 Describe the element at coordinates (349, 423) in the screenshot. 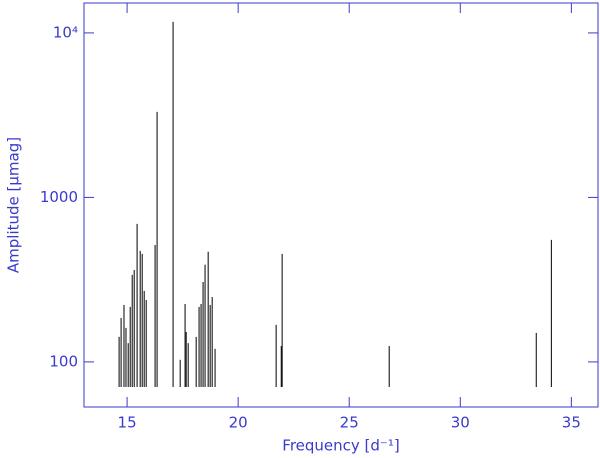

I see `x-tick-label: 25` at that location.